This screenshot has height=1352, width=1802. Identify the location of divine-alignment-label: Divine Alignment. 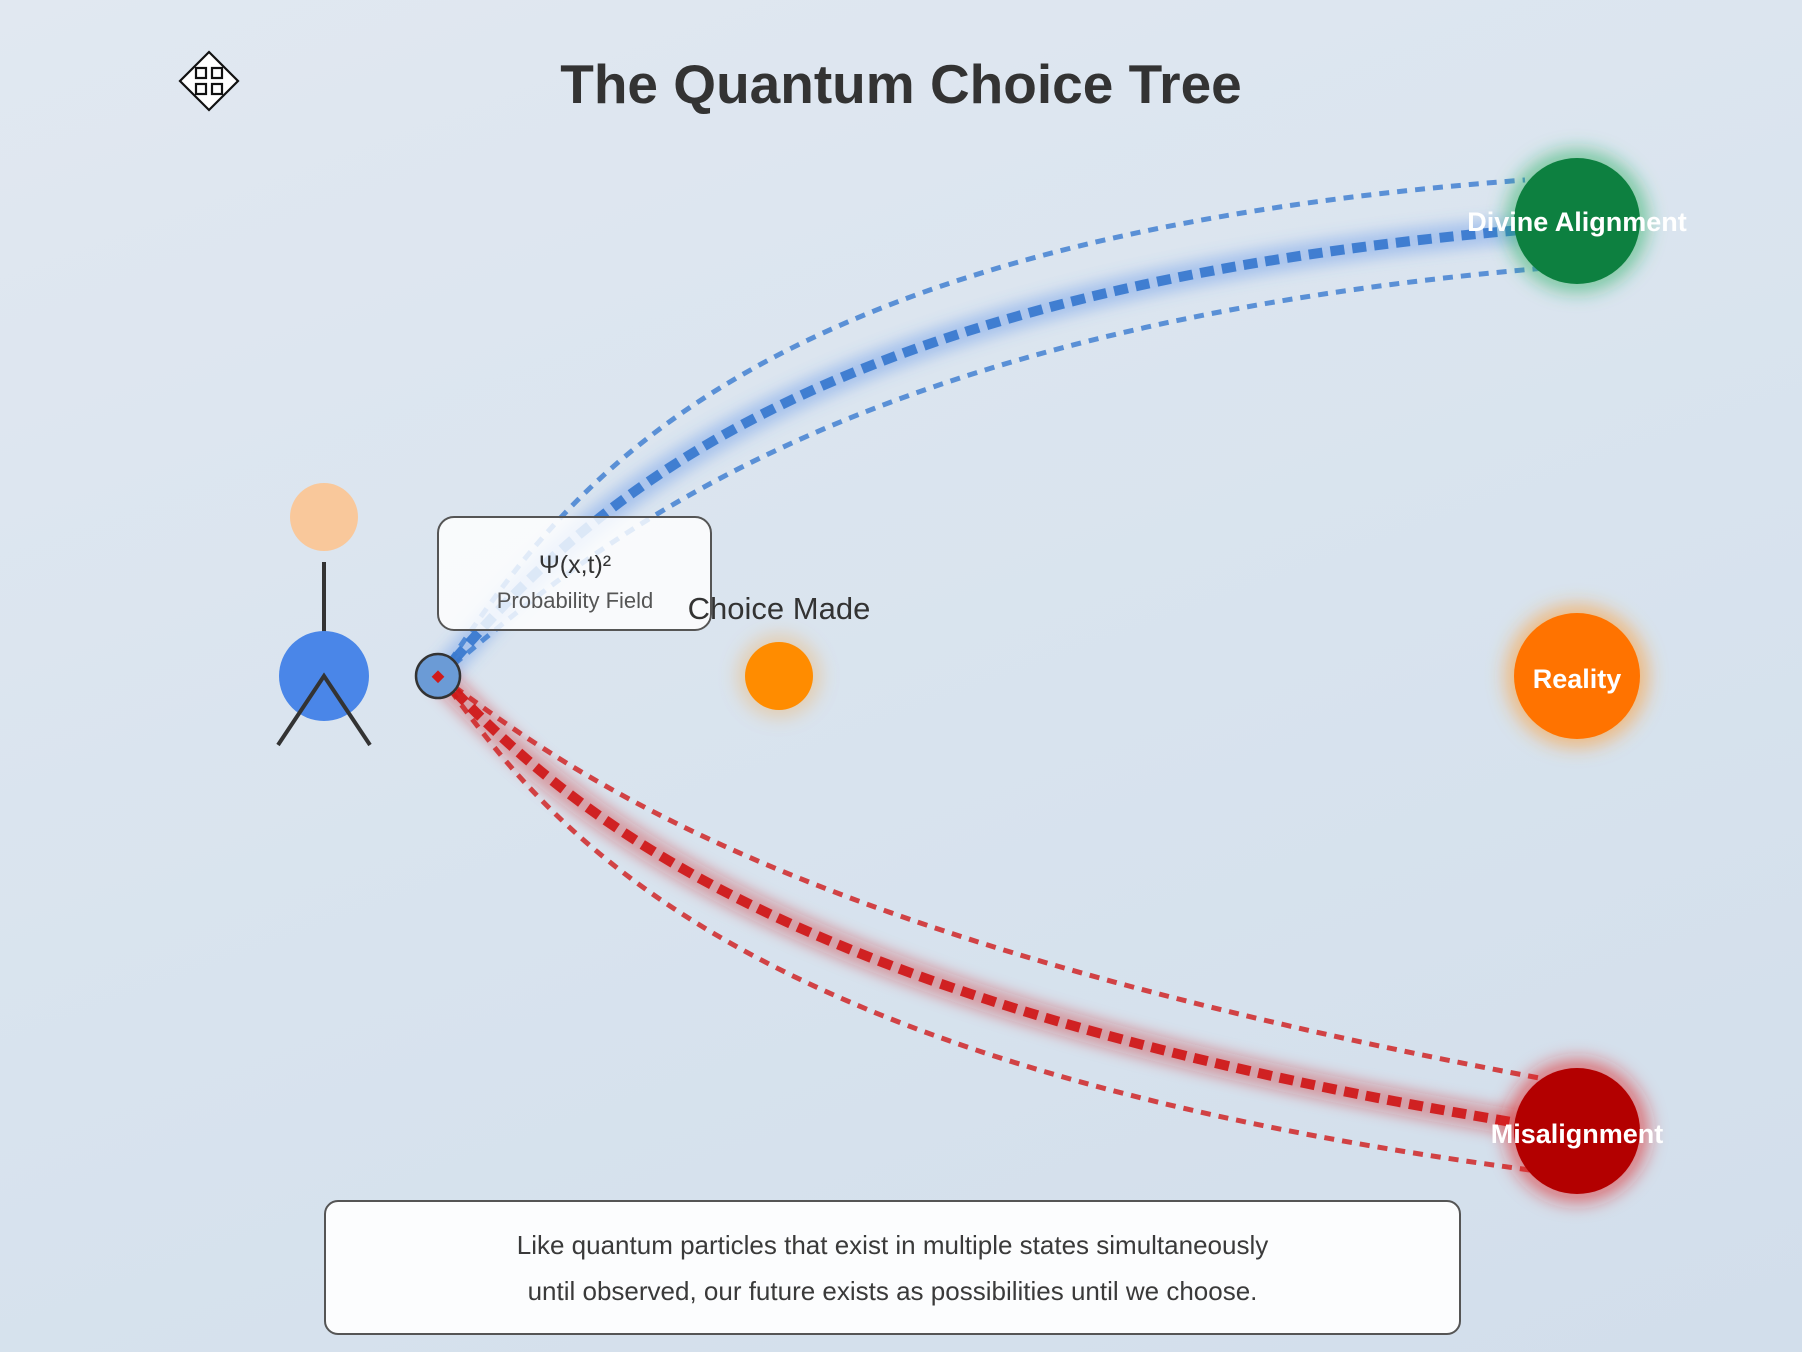
(1577, 222).